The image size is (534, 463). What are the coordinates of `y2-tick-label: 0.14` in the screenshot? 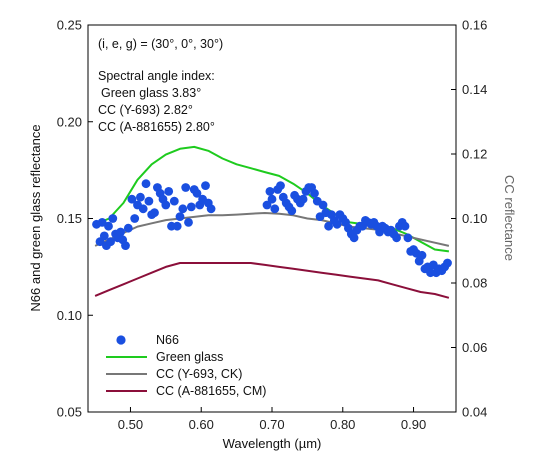 It's located at (474, 89).